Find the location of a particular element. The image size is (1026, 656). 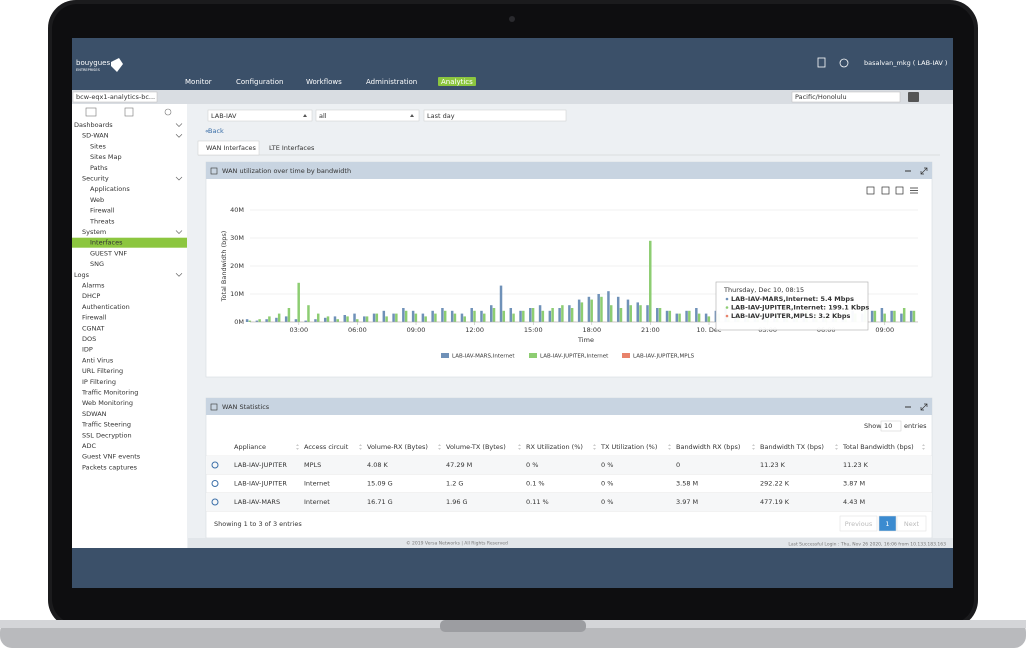

menu-item: Traffic Monitoring is located at coordinates (109, 393).